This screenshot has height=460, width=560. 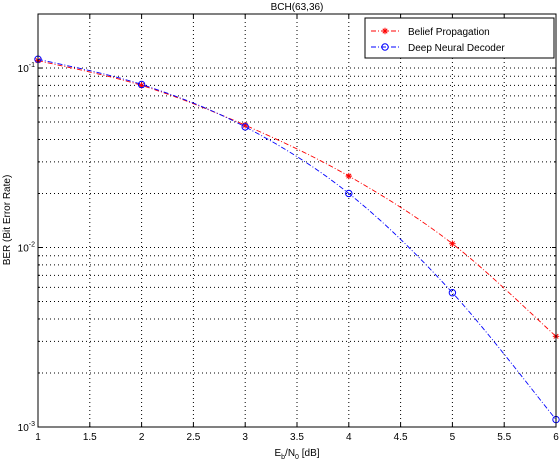 What do you see at coordinates (245, 437) in the screenshot?
I see `x-tick-label: 3` at bounding box center [245, 437].